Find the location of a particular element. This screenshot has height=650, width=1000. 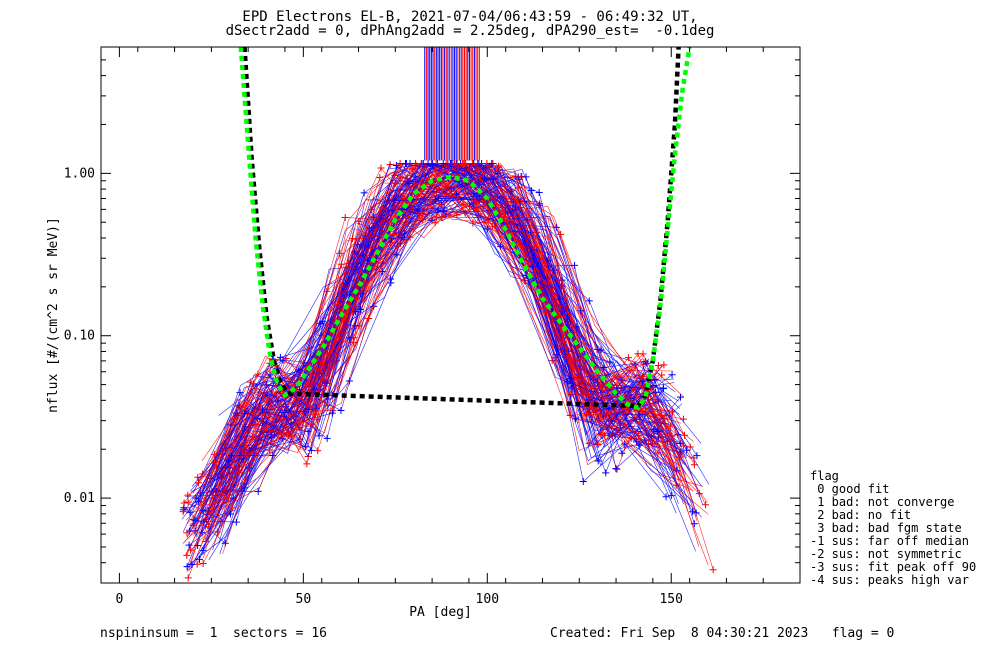

legend-item: -4 sus: peaks high var is located at coordinates (889, 580).